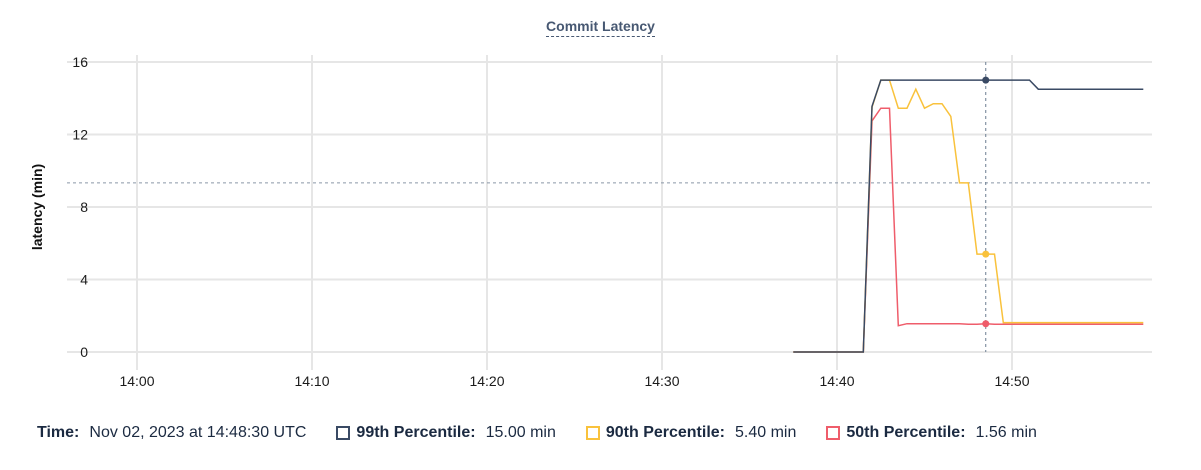  What do you see at coordinates (416, 432) in the screenshot?
I see `legend-label-99th: 99th Percentile:` at bounding box center [416, 432].